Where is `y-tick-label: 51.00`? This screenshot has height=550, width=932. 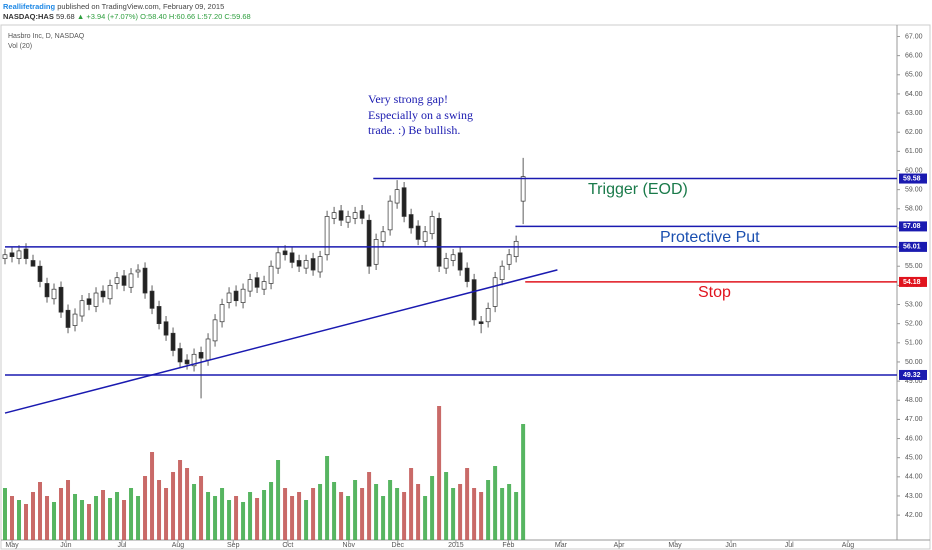
y-tick-label: 51.00 is located at coordinates (914, 343).